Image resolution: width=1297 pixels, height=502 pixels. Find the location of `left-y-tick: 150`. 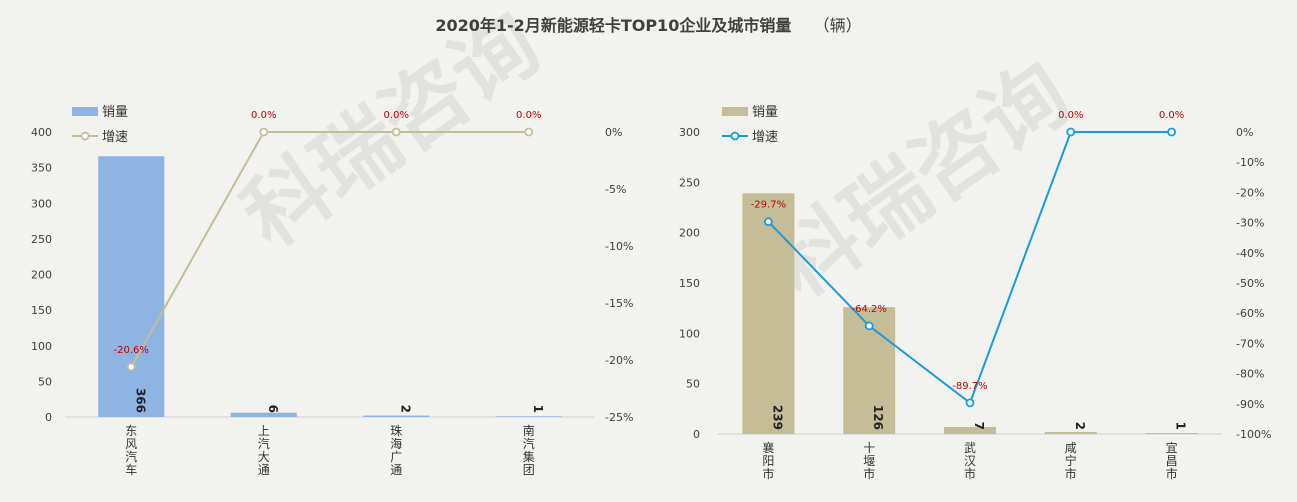

left-y-tick: 150 is located at coordinates (41, 310).